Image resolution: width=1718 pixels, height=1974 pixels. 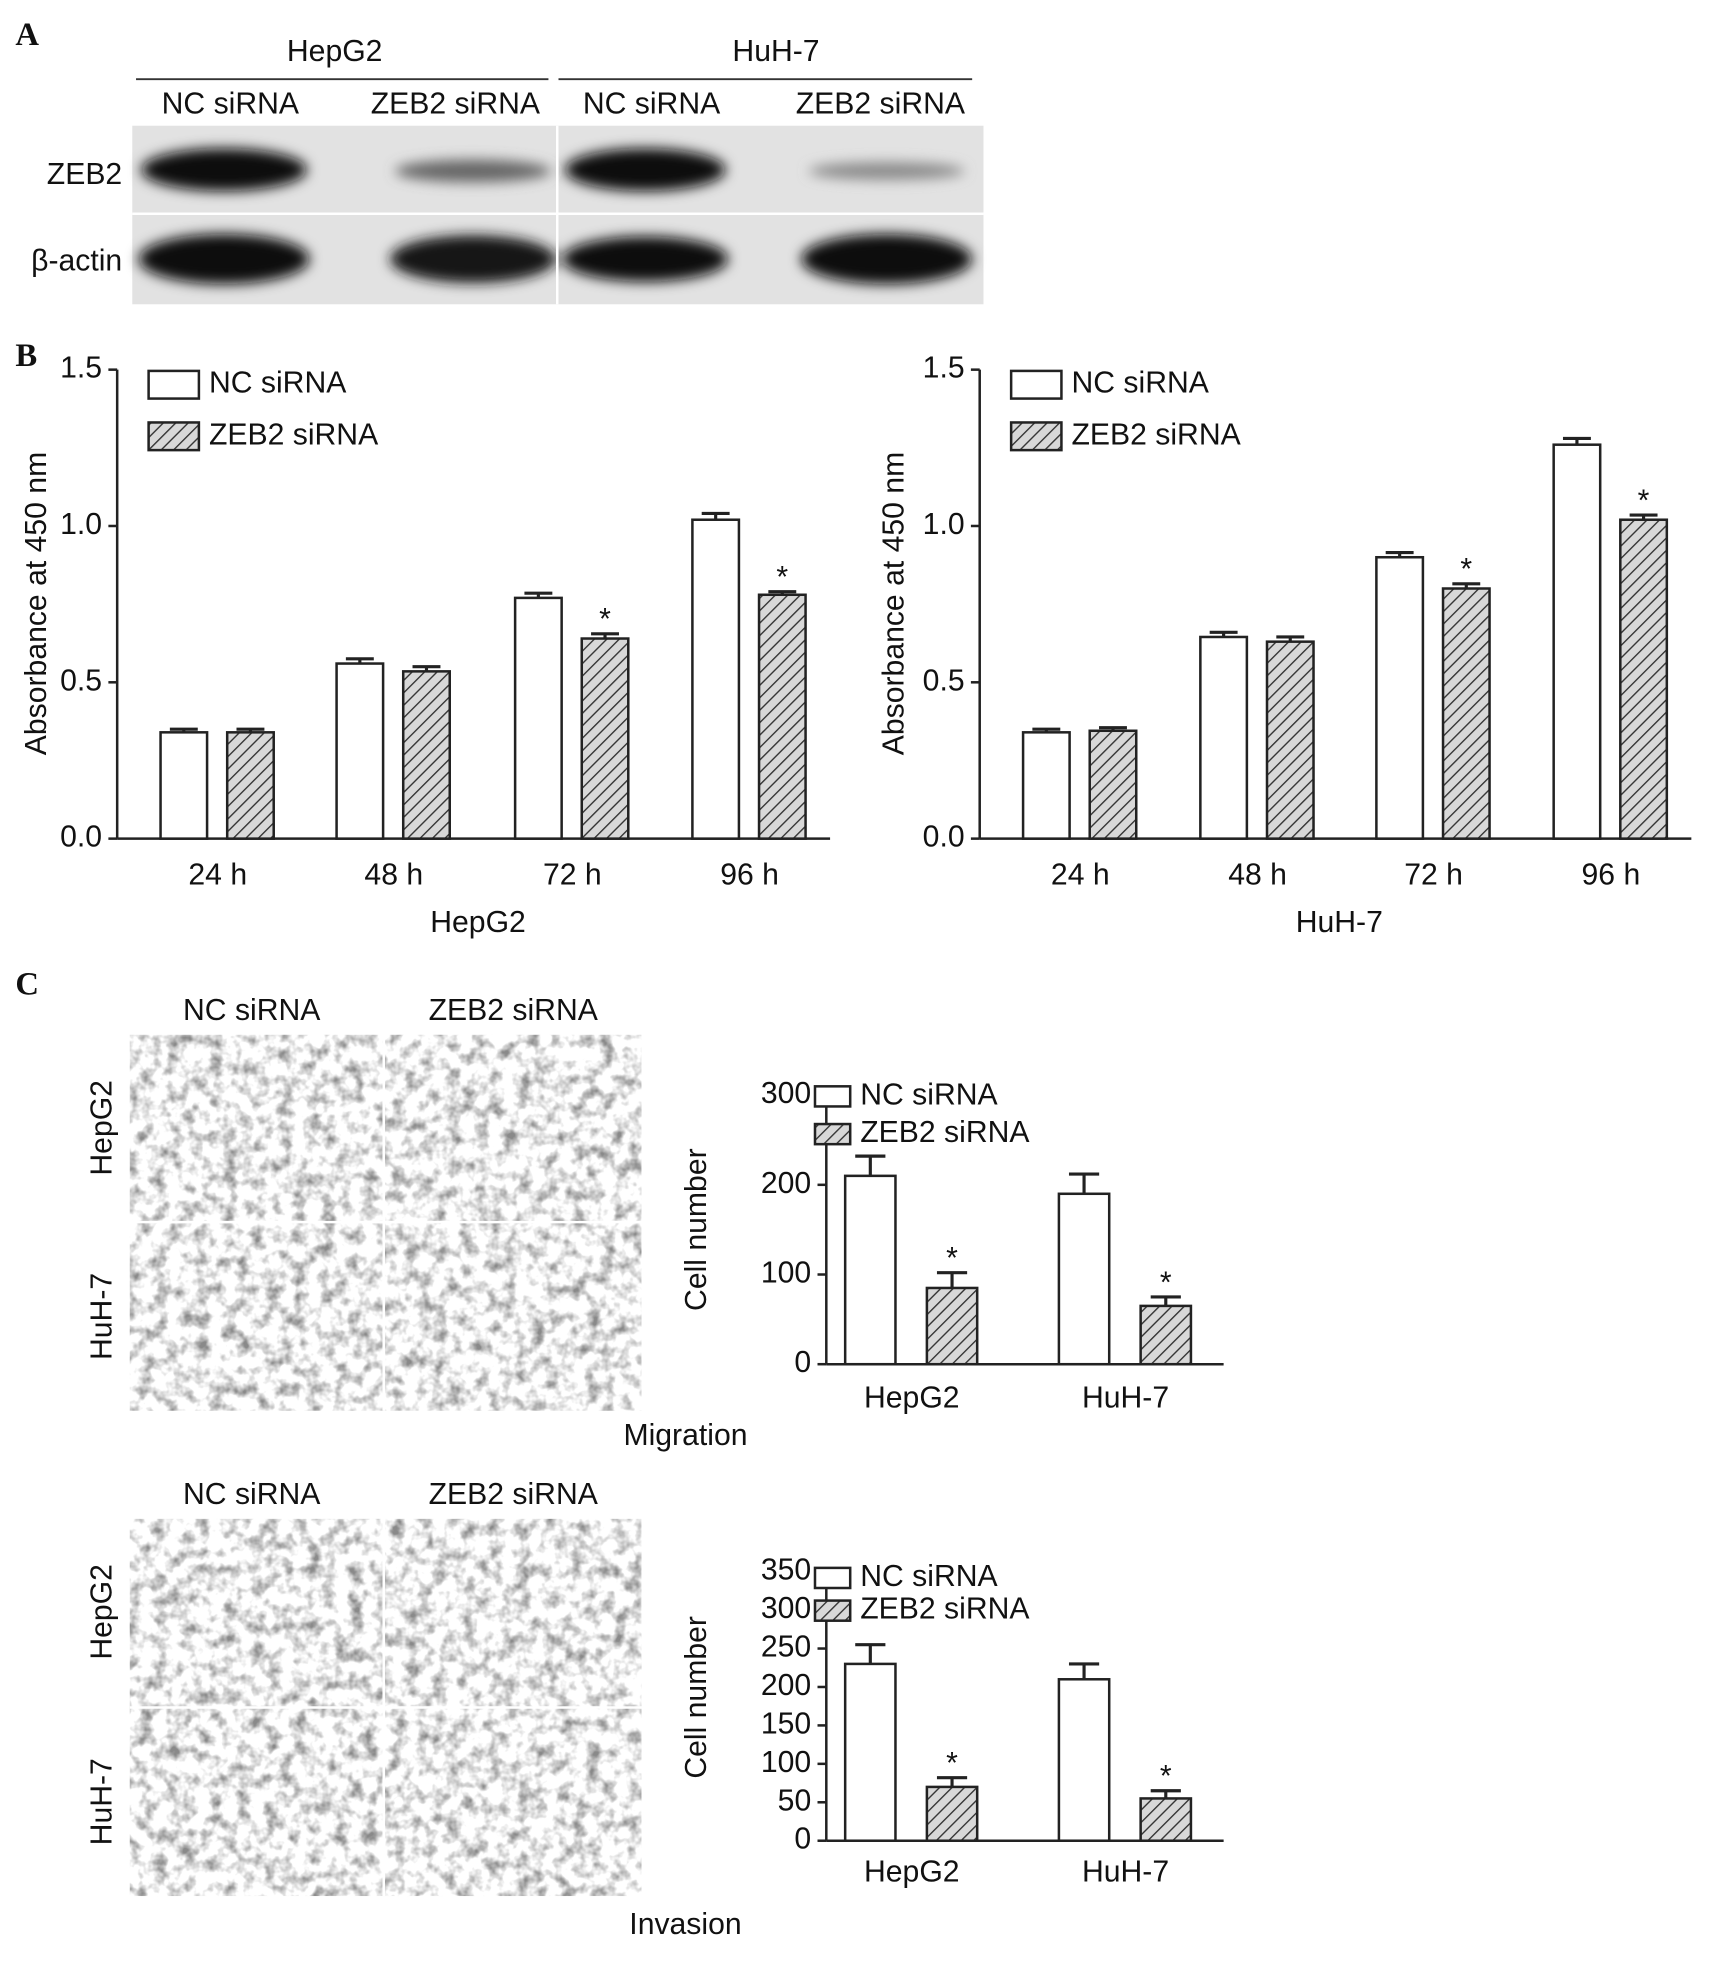 I want to click on column-label: NC siRNA, so click(x=252, y=1010).